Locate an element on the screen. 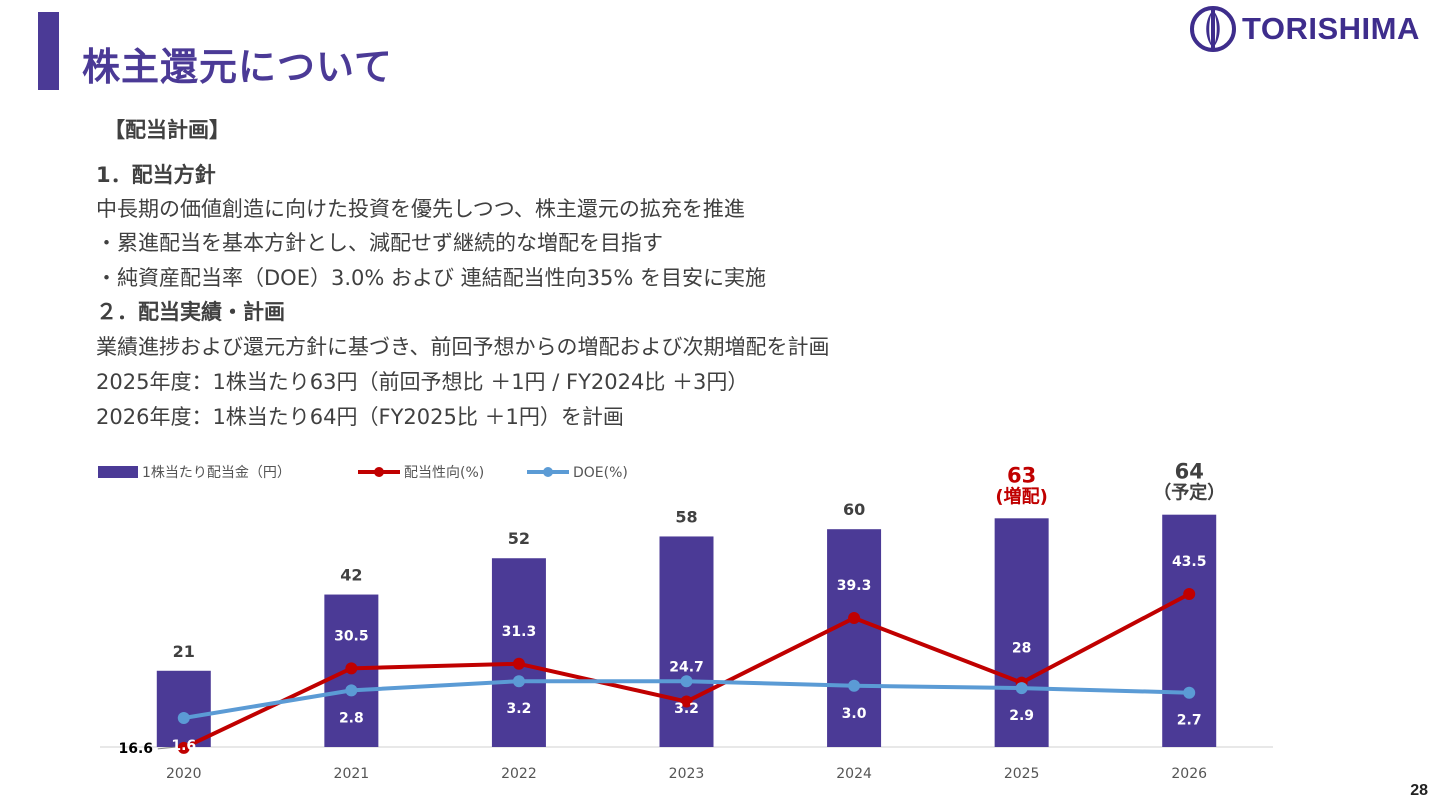 The width and height of the screenshot is (1440, 810). dividend-bar-2025 is located at coordinates (1021, 632).